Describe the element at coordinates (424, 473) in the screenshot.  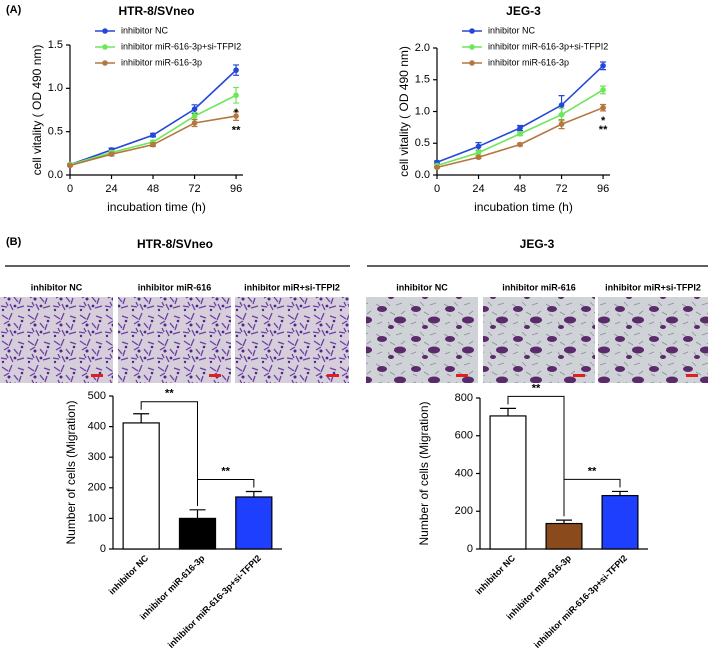
I see `y-axis-label: Number of cells (Migration)` at that location.